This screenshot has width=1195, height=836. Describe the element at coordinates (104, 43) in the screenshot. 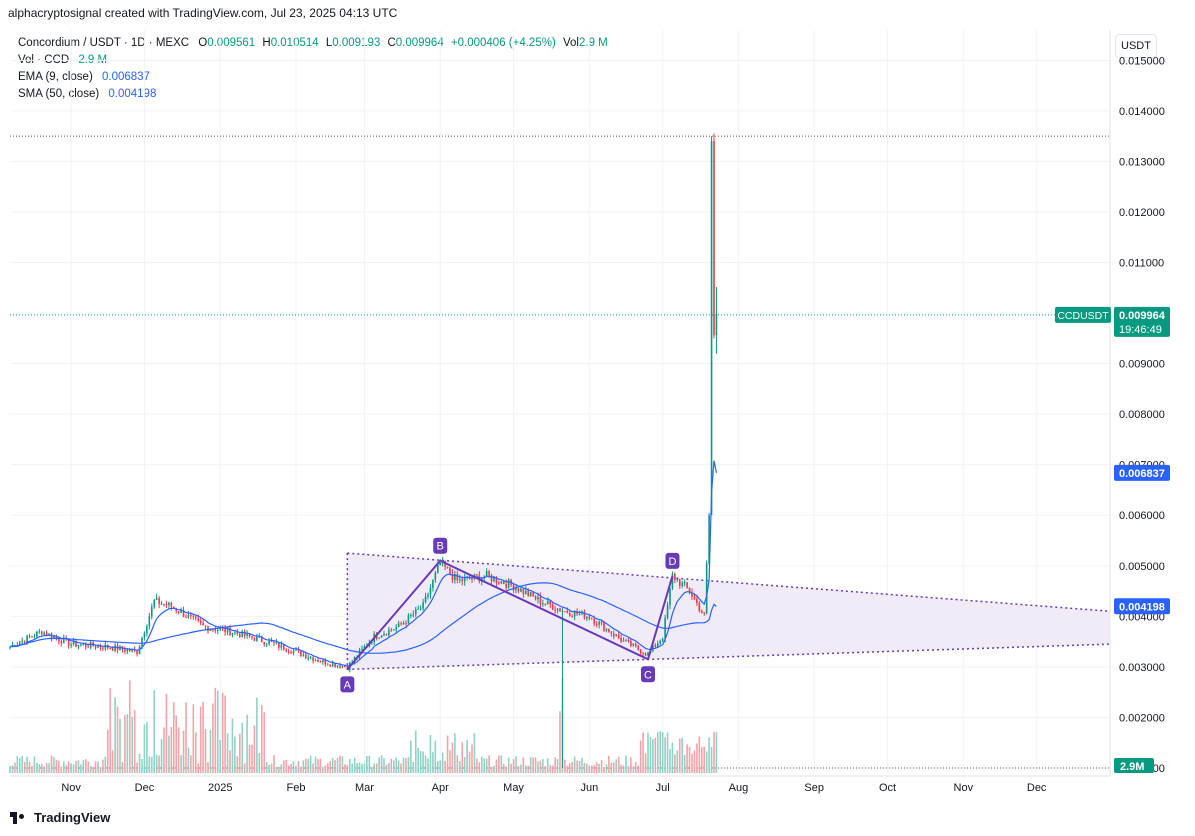

I see `symbol-title: Concordium / USDT · 1D · MEXC` at that location.